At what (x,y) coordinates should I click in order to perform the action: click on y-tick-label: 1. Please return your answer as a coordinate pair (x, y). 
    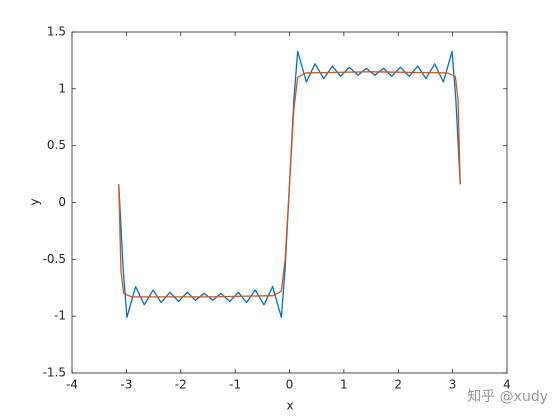
    Looking at the image, I should click on (62, 88).